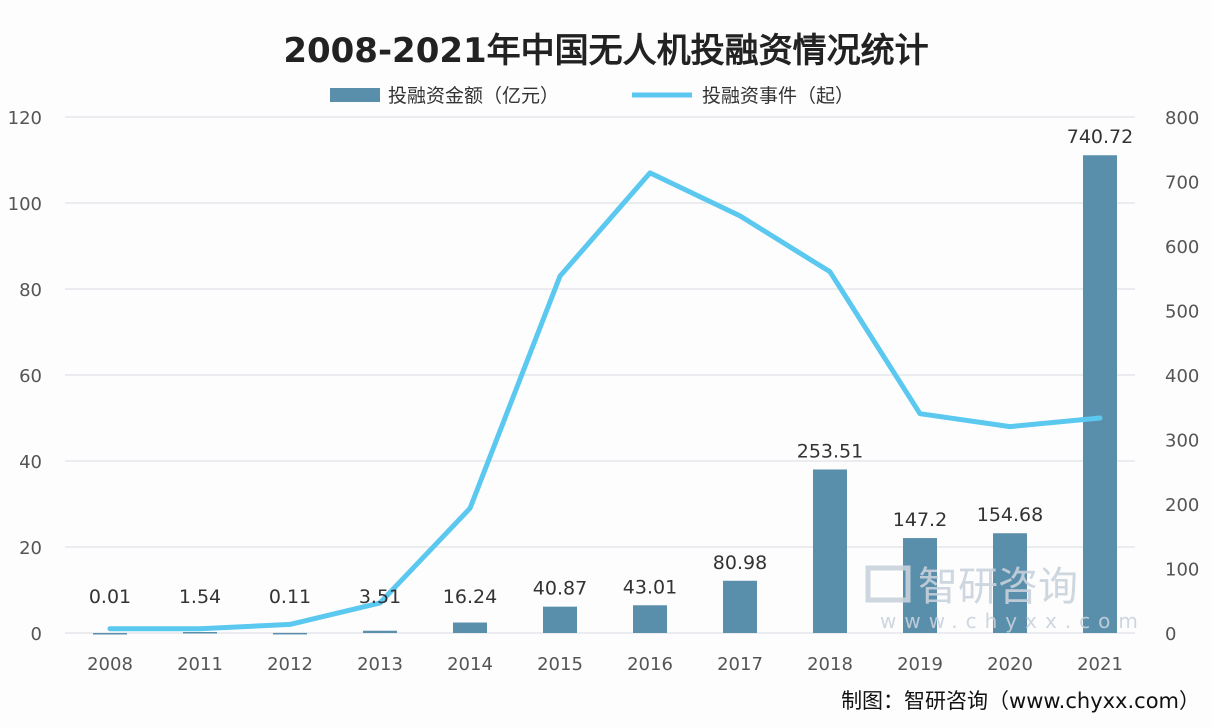 The image size is (1212, 728). What do you see at coordinates (25, 118) in the screenshot?
I see `y-left-tick-label: 120` at bounding box center [25, 118].